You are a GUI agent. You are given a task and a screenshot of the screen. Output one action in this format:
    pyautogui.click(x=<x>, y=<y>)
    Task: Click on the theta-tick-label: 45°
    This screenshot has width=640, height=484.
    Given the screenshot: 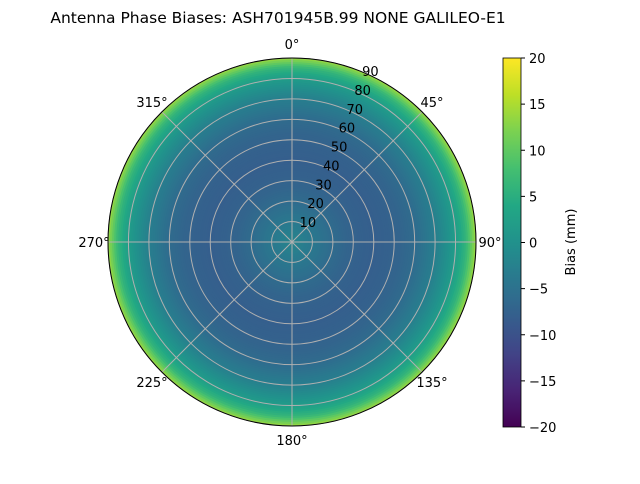 What is the action you would take?
    pyautogui.click(x=431, y=103)
    